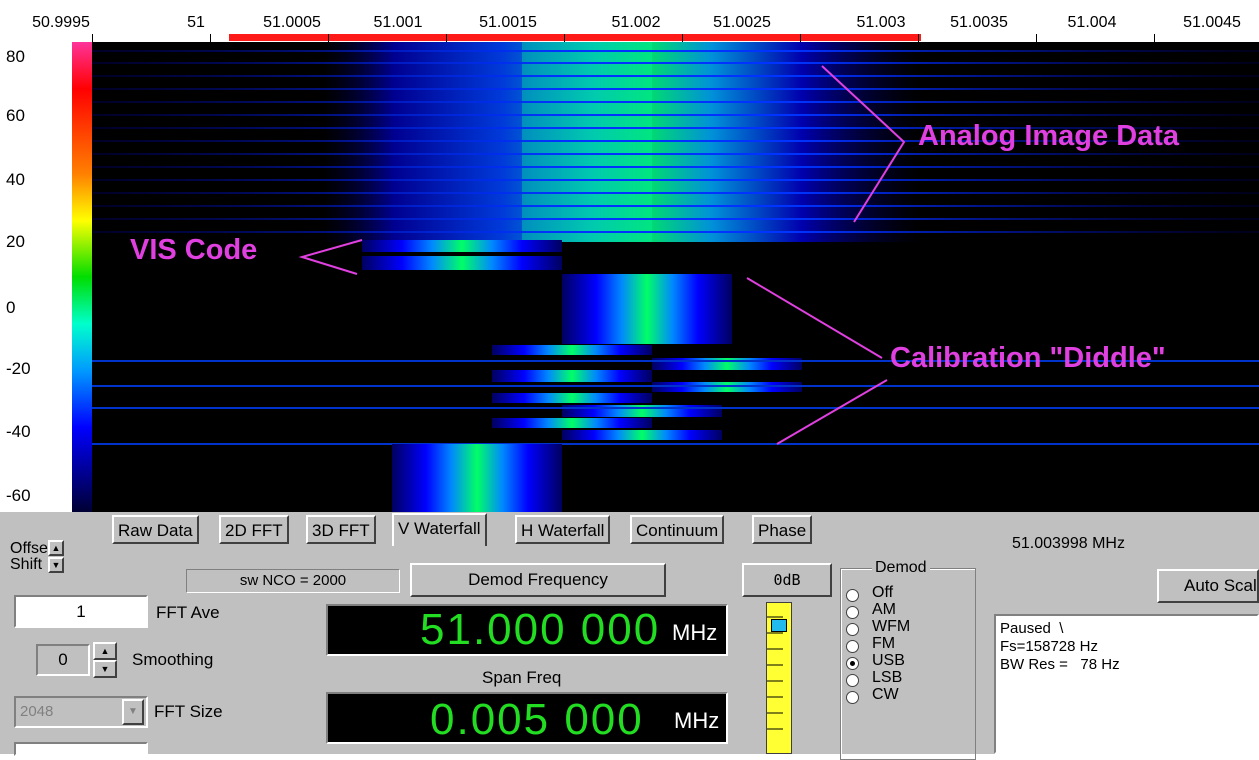 The image size is (1259, 760). What do you see at coordinates (1126, 684) in the screenshot?
I see `status-textbox: Paused \ Fs=158728 Hz BW Res = 78 Hz` at bounding box center [1126, 684].